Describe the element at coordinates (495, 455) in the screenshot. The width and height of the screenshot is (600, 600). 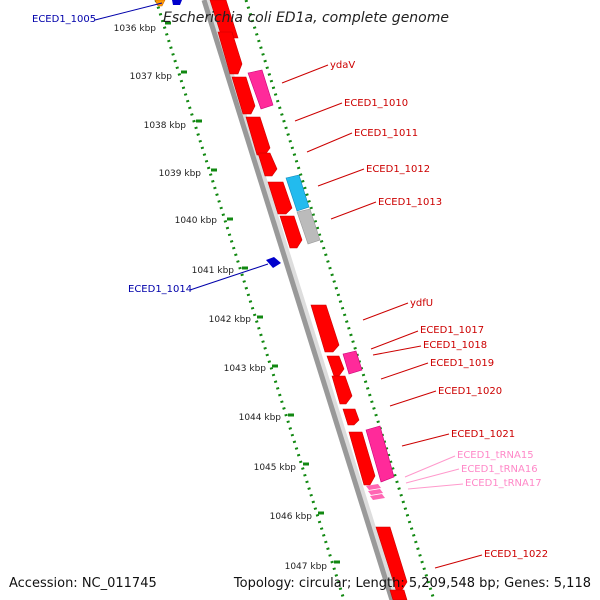
I see `gene-label-trna15: ECED1_tRNA15` at that location.